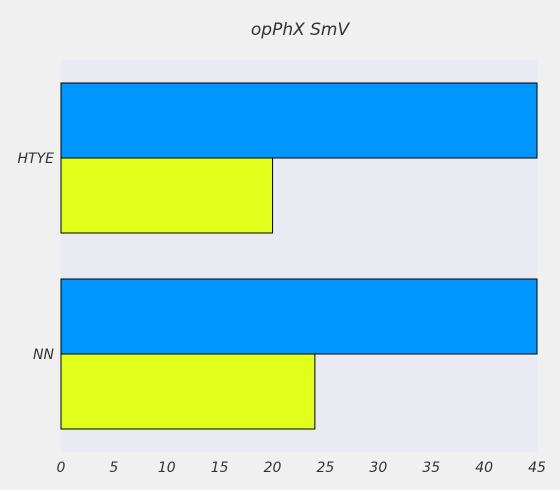 This screenshot has width=560, height=490. Describe the element at coordinates (36, 159) in the screenshot. I see `category-label: HTYE` at that location.